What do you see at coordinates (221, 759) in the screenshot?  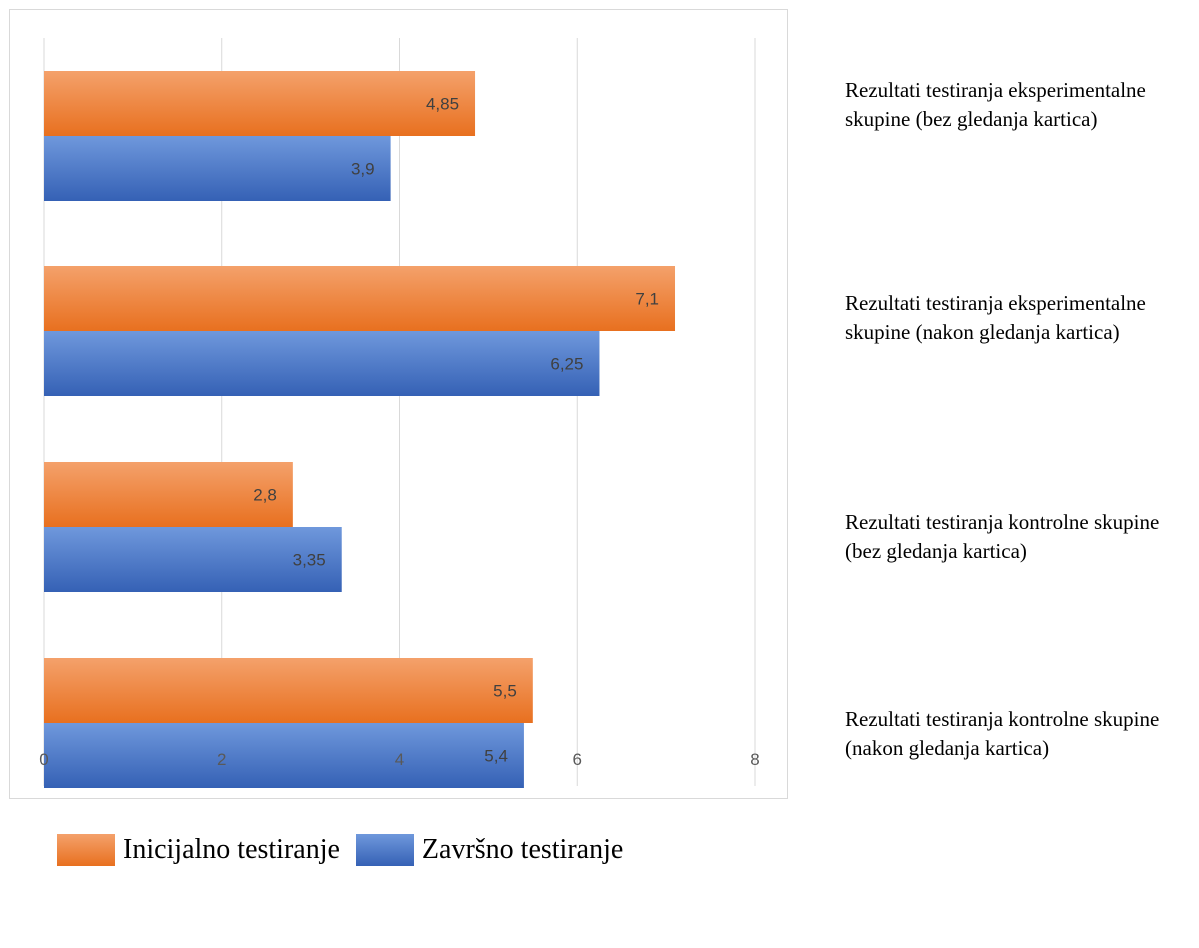 I see `x-tick-label-2: 2` at bounding box center [221, 759].